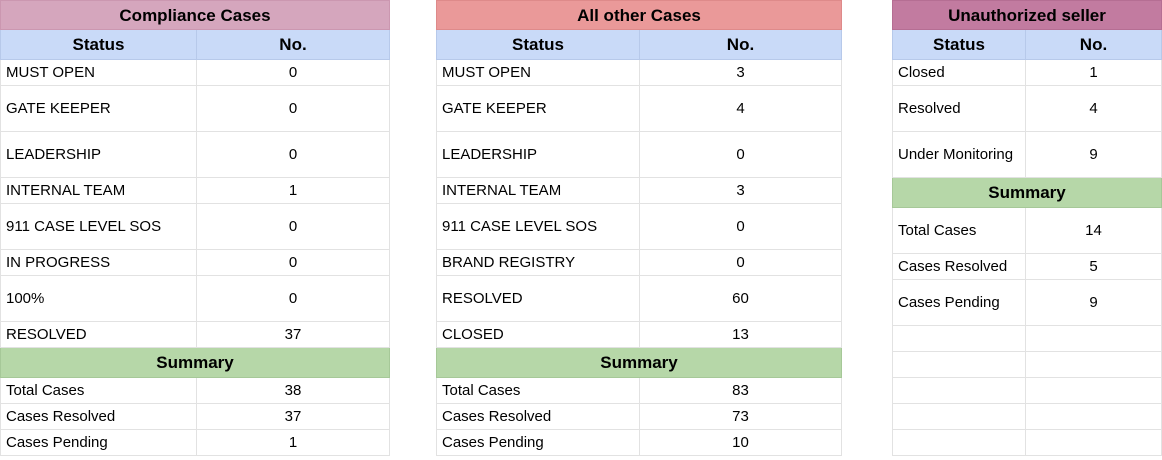  I want to click on other-row-no: 60, so click(740, 298).